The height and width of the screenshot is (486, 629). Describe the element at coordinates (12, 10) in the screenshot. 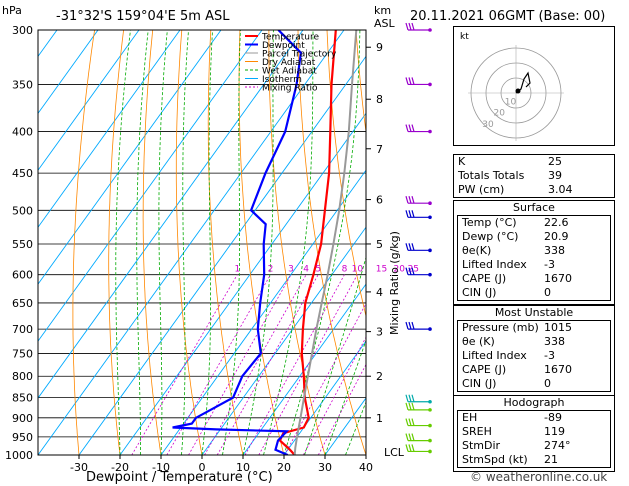

I see `hpa-label: hPa` at that location.